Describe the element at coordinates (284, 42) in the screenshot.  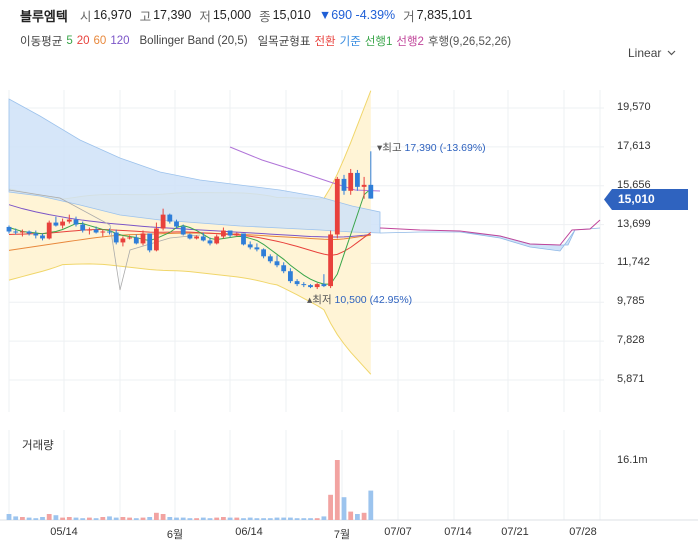
I see `ichimoku-label: 일목균형표` at that location.